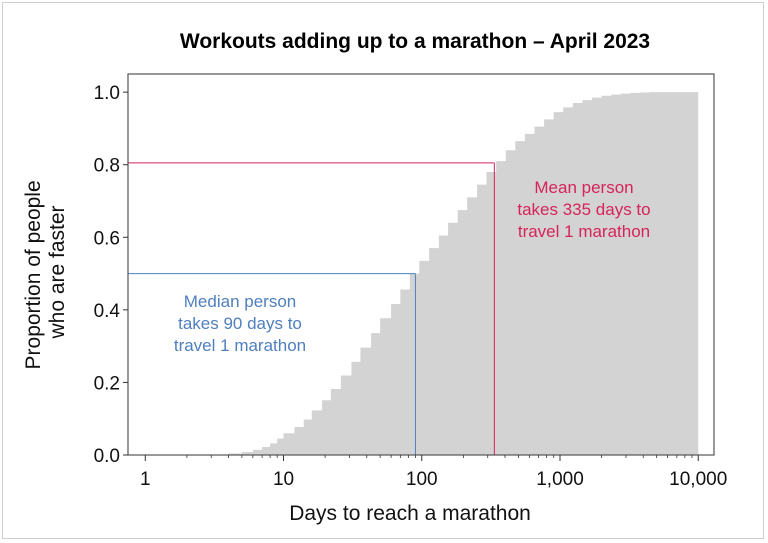 The height and width of the screenshot is (543, 768). Describe the element at coordinates (422, 479) in the screenshot. I see `x-tick-label: 100` at that location.